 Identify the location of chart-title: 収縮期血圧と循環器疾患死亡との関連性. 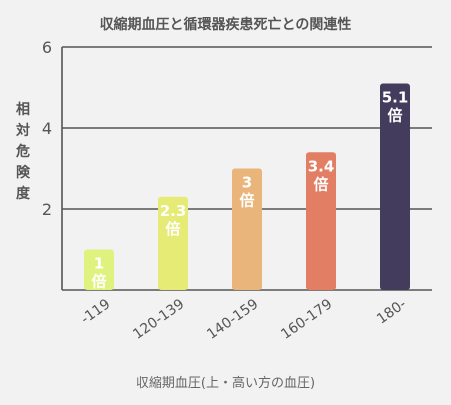
(225, 25).